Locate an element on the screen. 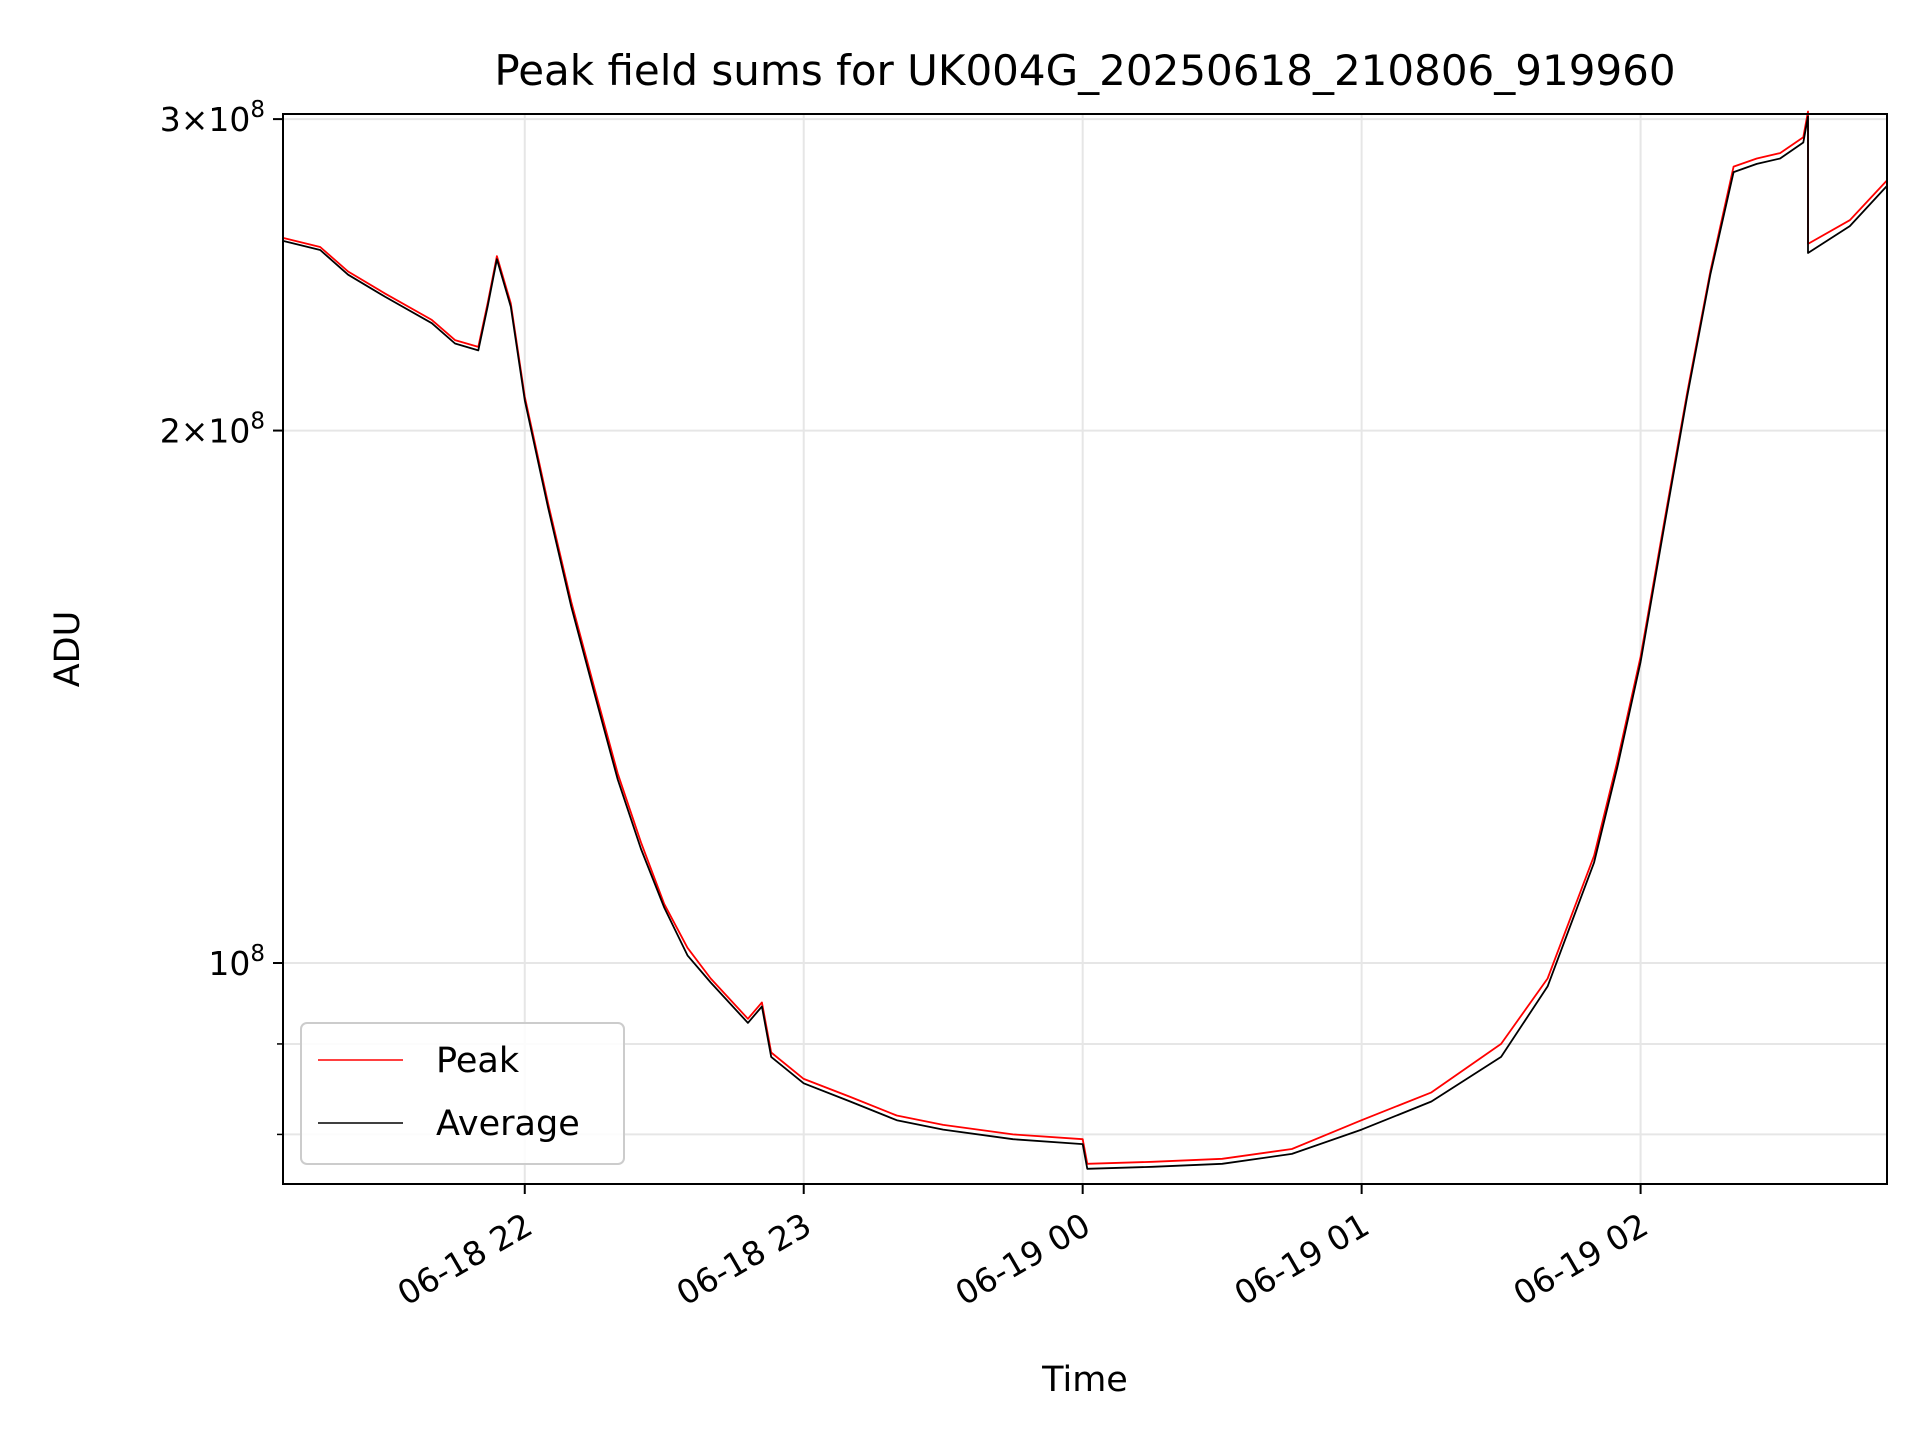  y-tick-label: 2×108 is located at coordinates (212, 430).